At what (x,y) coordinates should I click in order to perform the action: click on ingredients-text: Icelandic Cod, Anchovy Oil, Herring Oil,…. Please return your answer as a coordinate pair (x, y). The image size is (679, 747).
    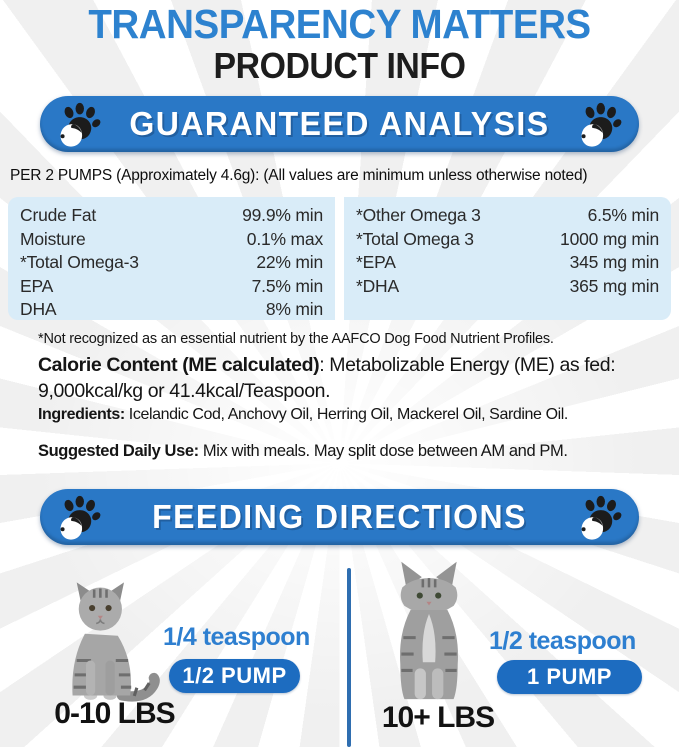
    Looking at the image, I should click on (346, 414).